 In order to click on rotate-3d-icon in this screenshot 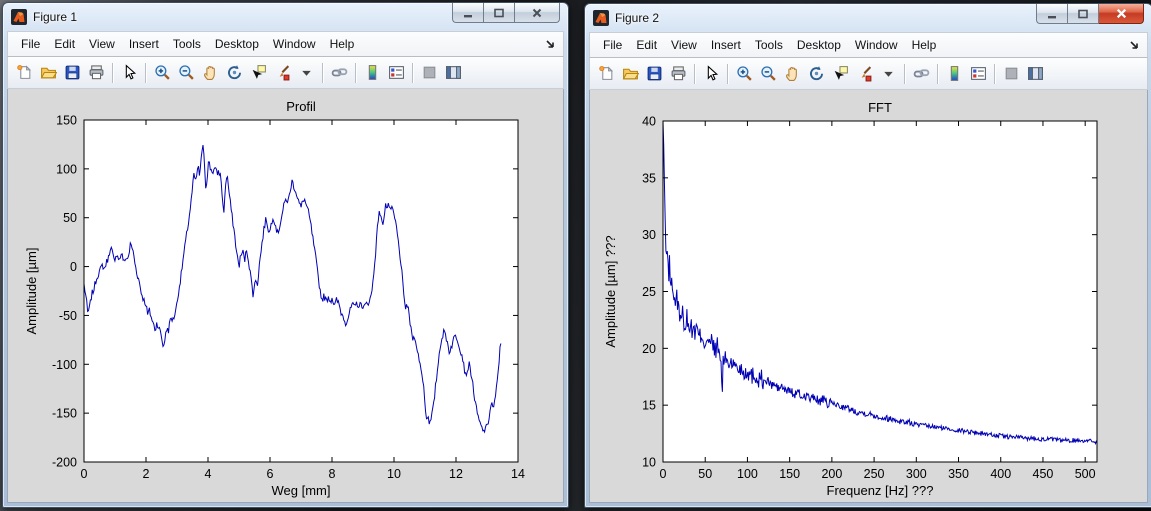, I will do `click(234, 72)`.